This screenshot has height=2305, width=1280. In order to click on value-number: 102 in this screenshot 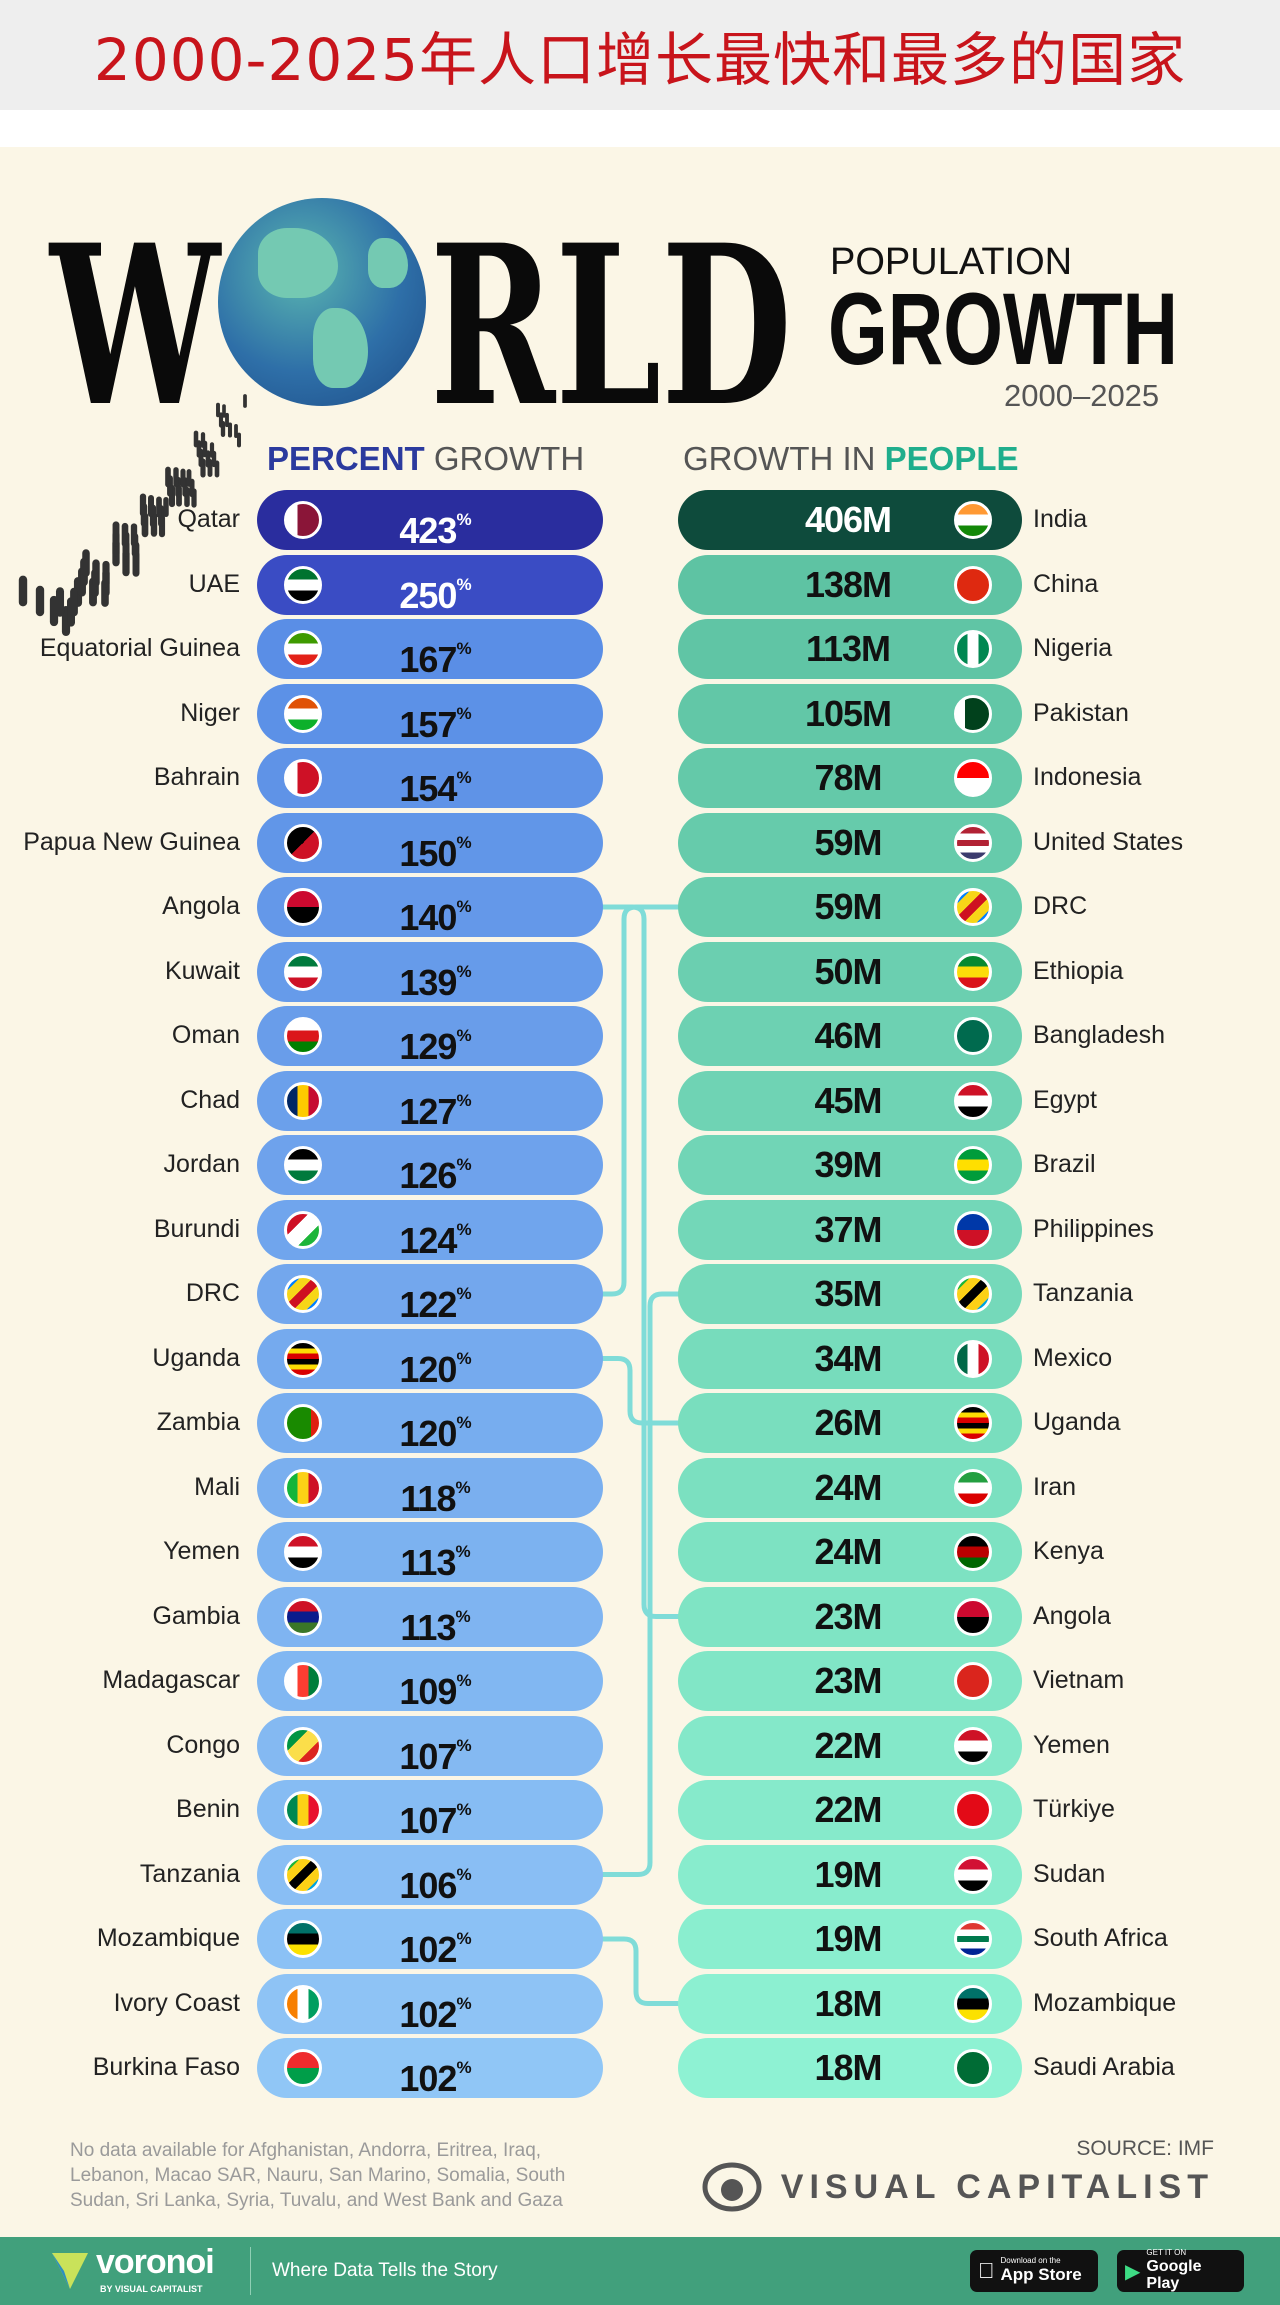, I will do `click(428, 2078)`.